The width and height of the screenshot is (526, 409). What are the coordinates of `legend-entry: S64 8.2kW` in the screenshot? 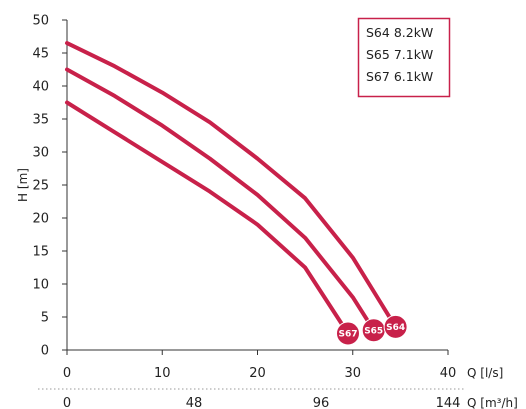 It's located at (399, 32).